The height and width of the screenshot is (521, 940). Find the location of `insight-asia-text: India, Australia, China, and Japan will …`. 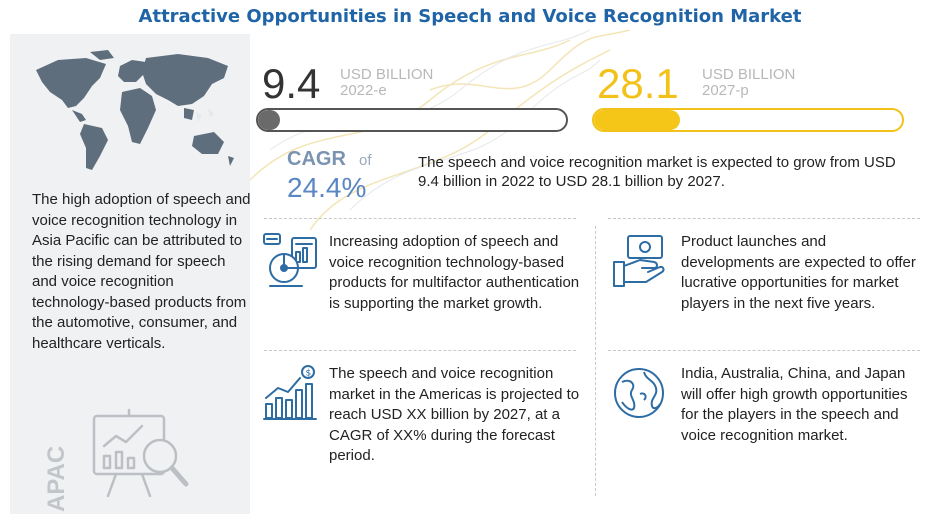

insight-asia-text: India, Australia, China, and Japan will … is located at coordinates (794, 404).